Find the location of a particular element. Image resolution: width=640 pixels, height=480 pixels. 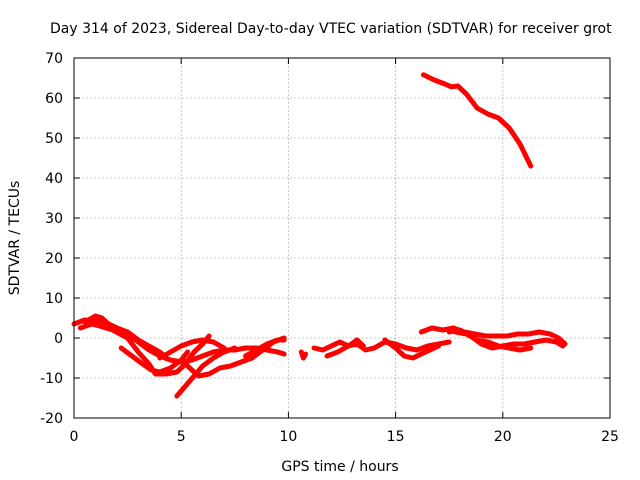

series-line-sat-p is located at coordinates (477, 120).